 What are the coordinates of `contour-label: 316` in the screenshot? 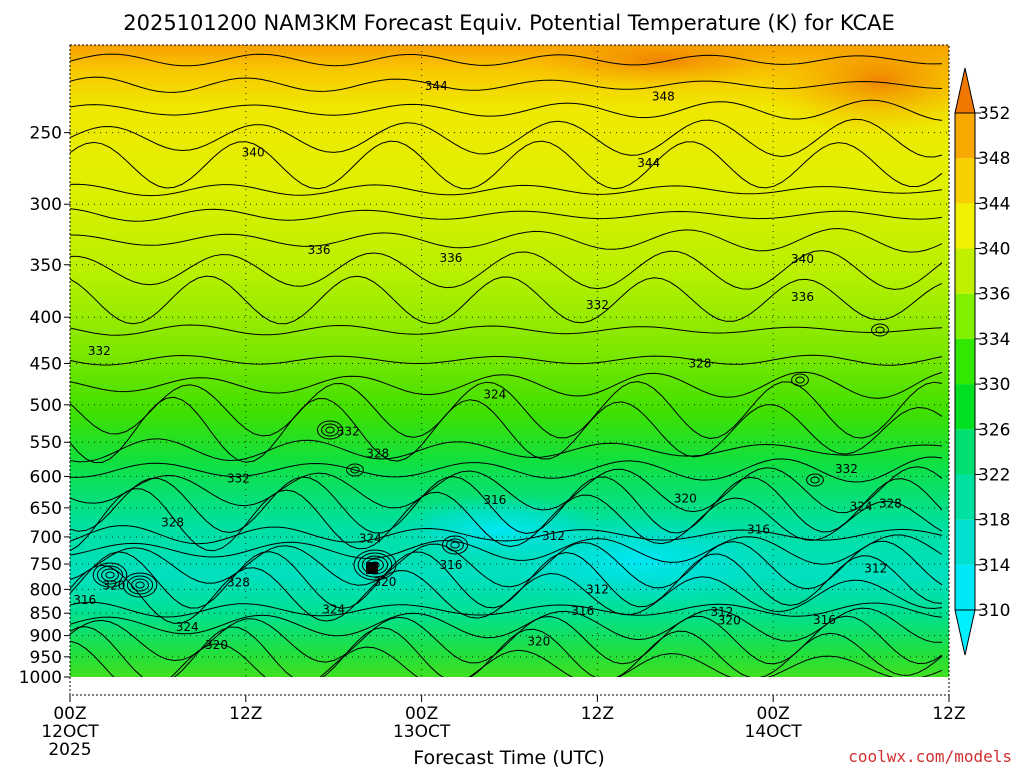 It's located at (84, 600).